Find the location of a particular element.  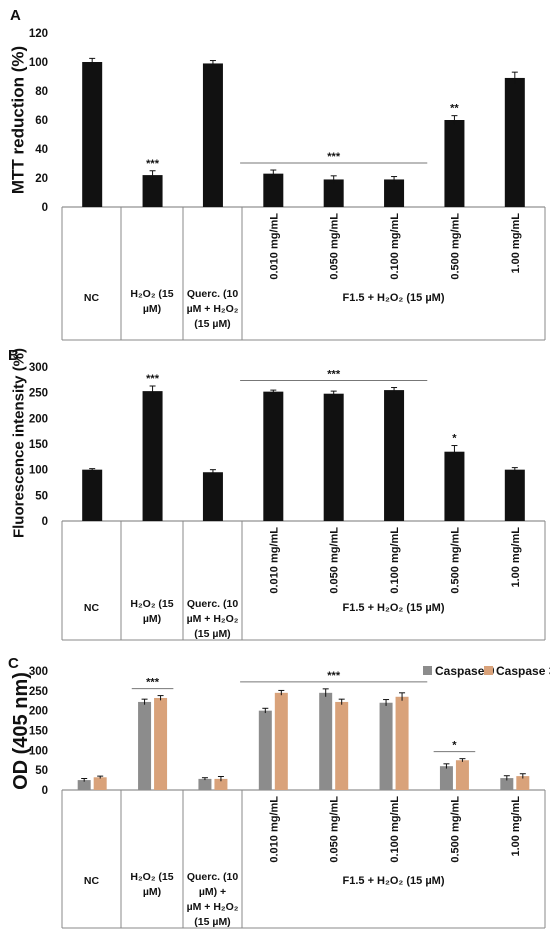

panel-label: C is located at coordinates (13, 663).